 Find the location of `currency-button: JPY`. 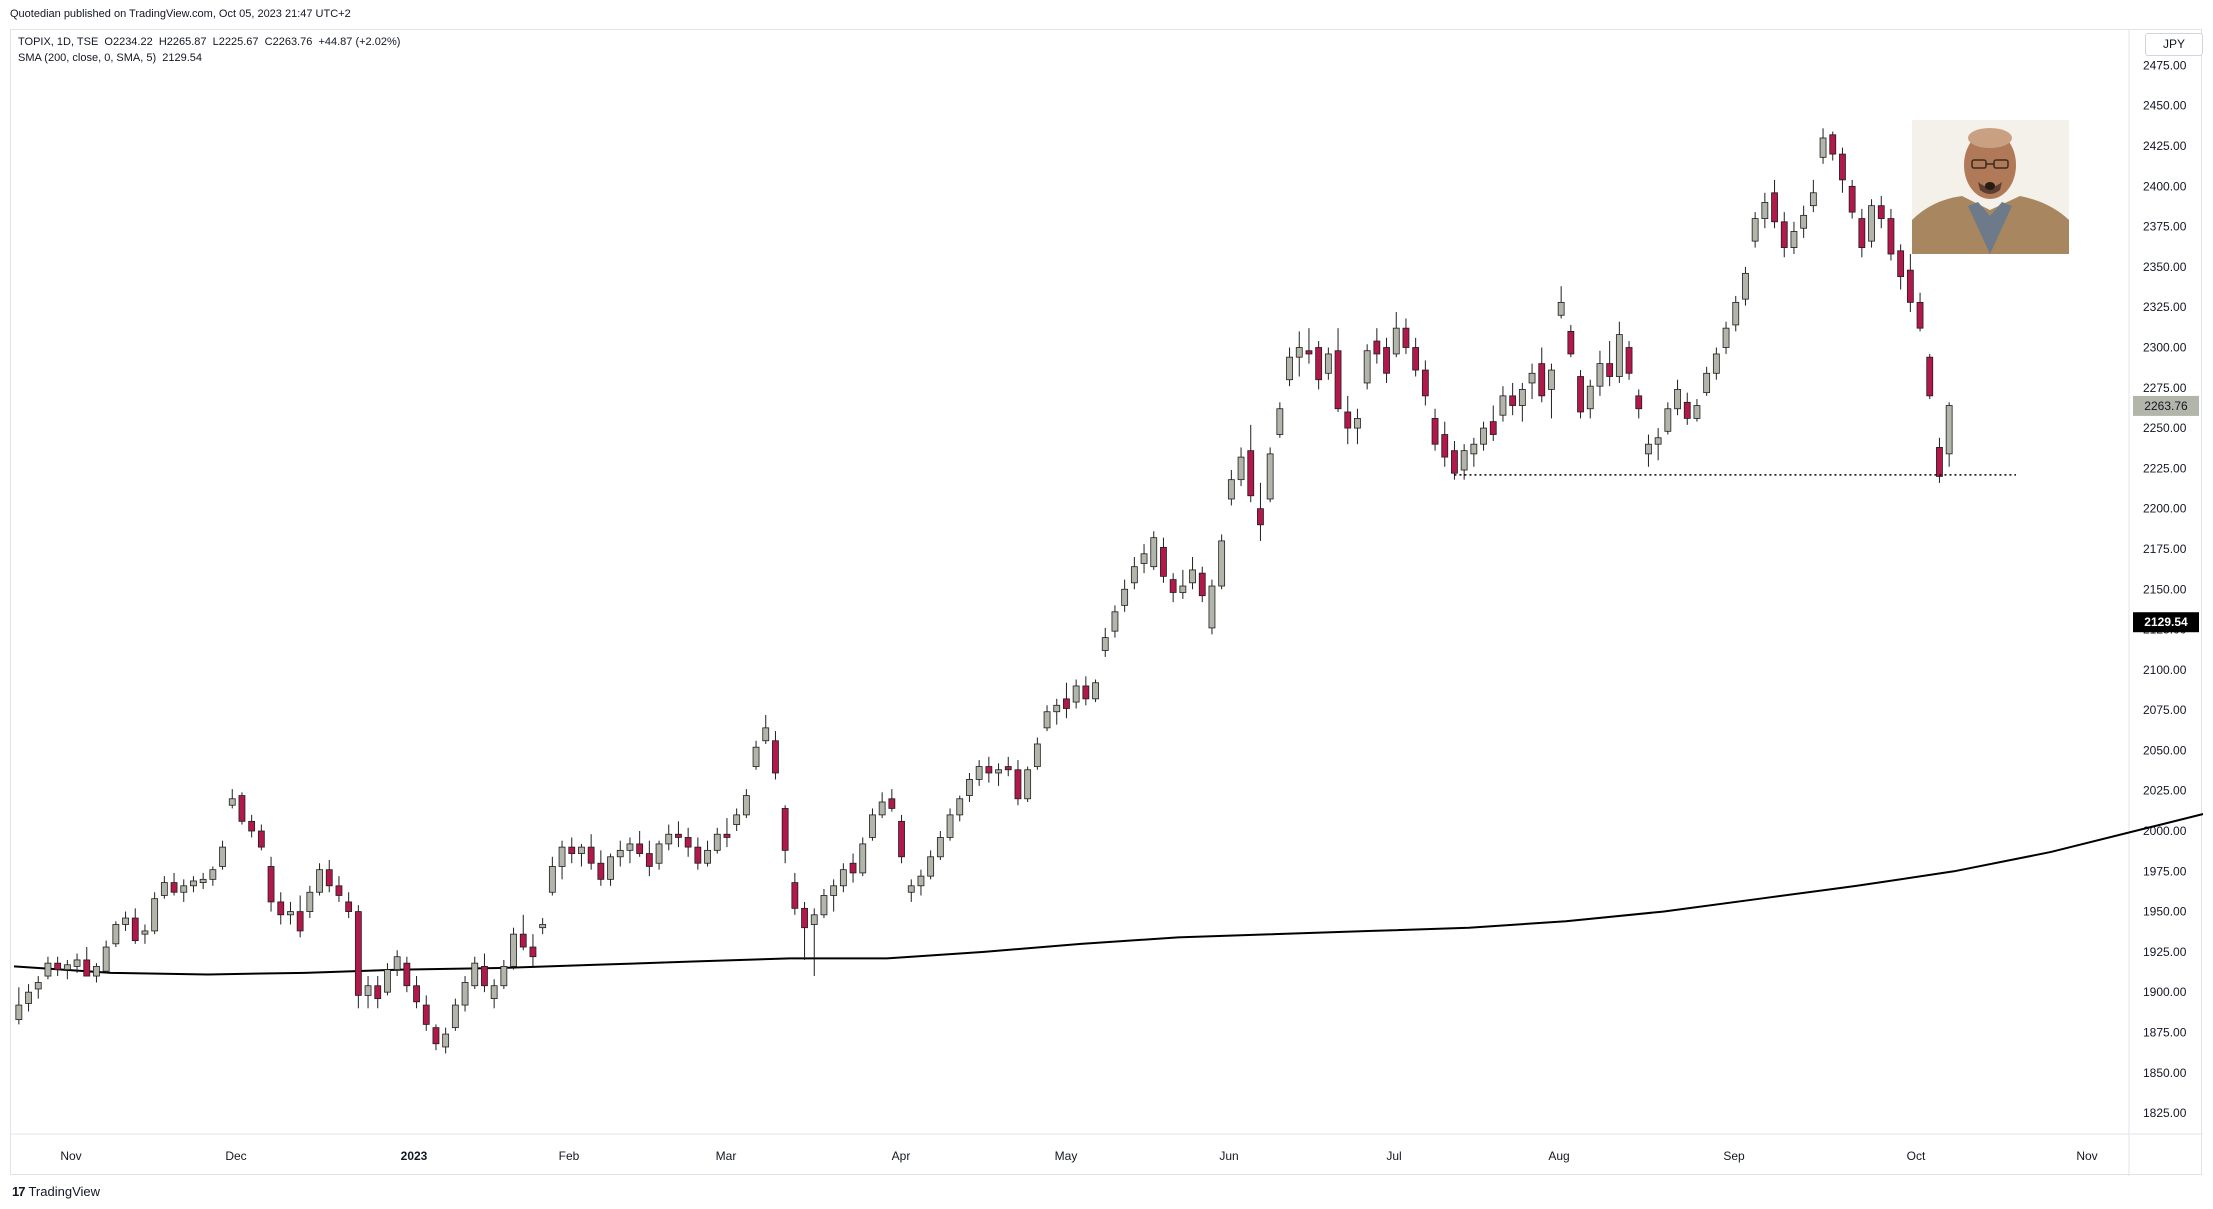

currency-button: JPY is located at coordinates (2174, 44).